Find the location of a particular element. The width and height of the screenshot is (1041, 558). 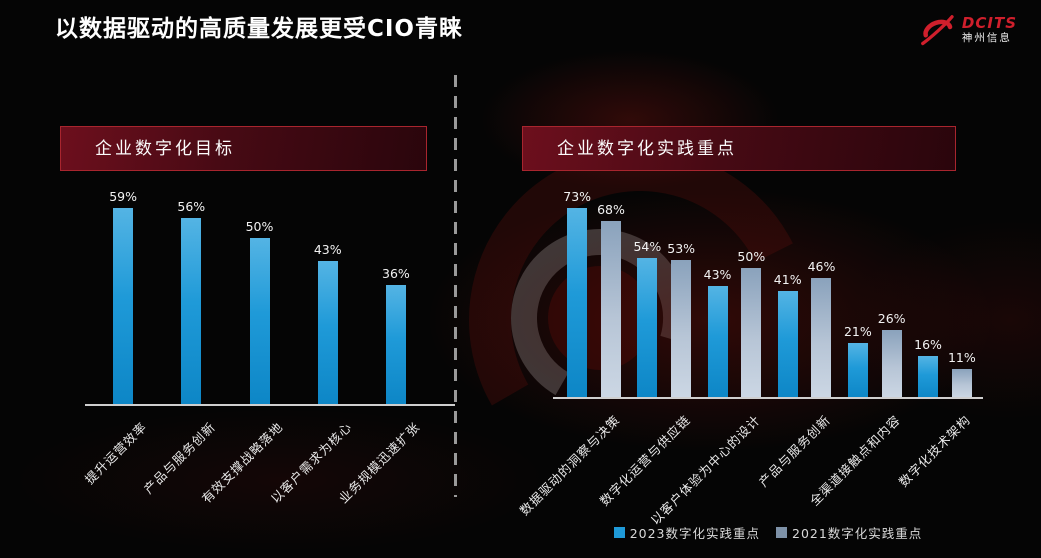

bar-wrap: 53% is located at coordinates (681, 319).